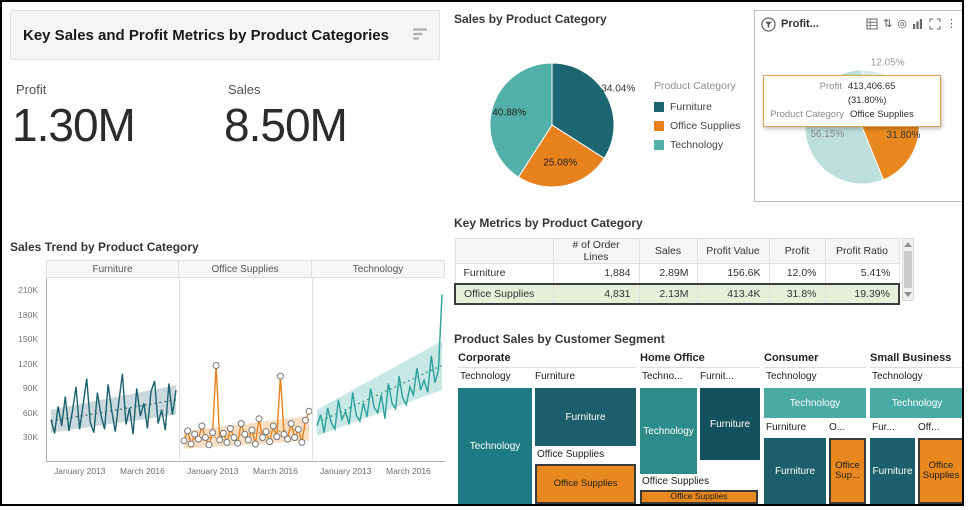  I want to click on legend-item-office-supplies: Office Supplies, so click(697, 126).